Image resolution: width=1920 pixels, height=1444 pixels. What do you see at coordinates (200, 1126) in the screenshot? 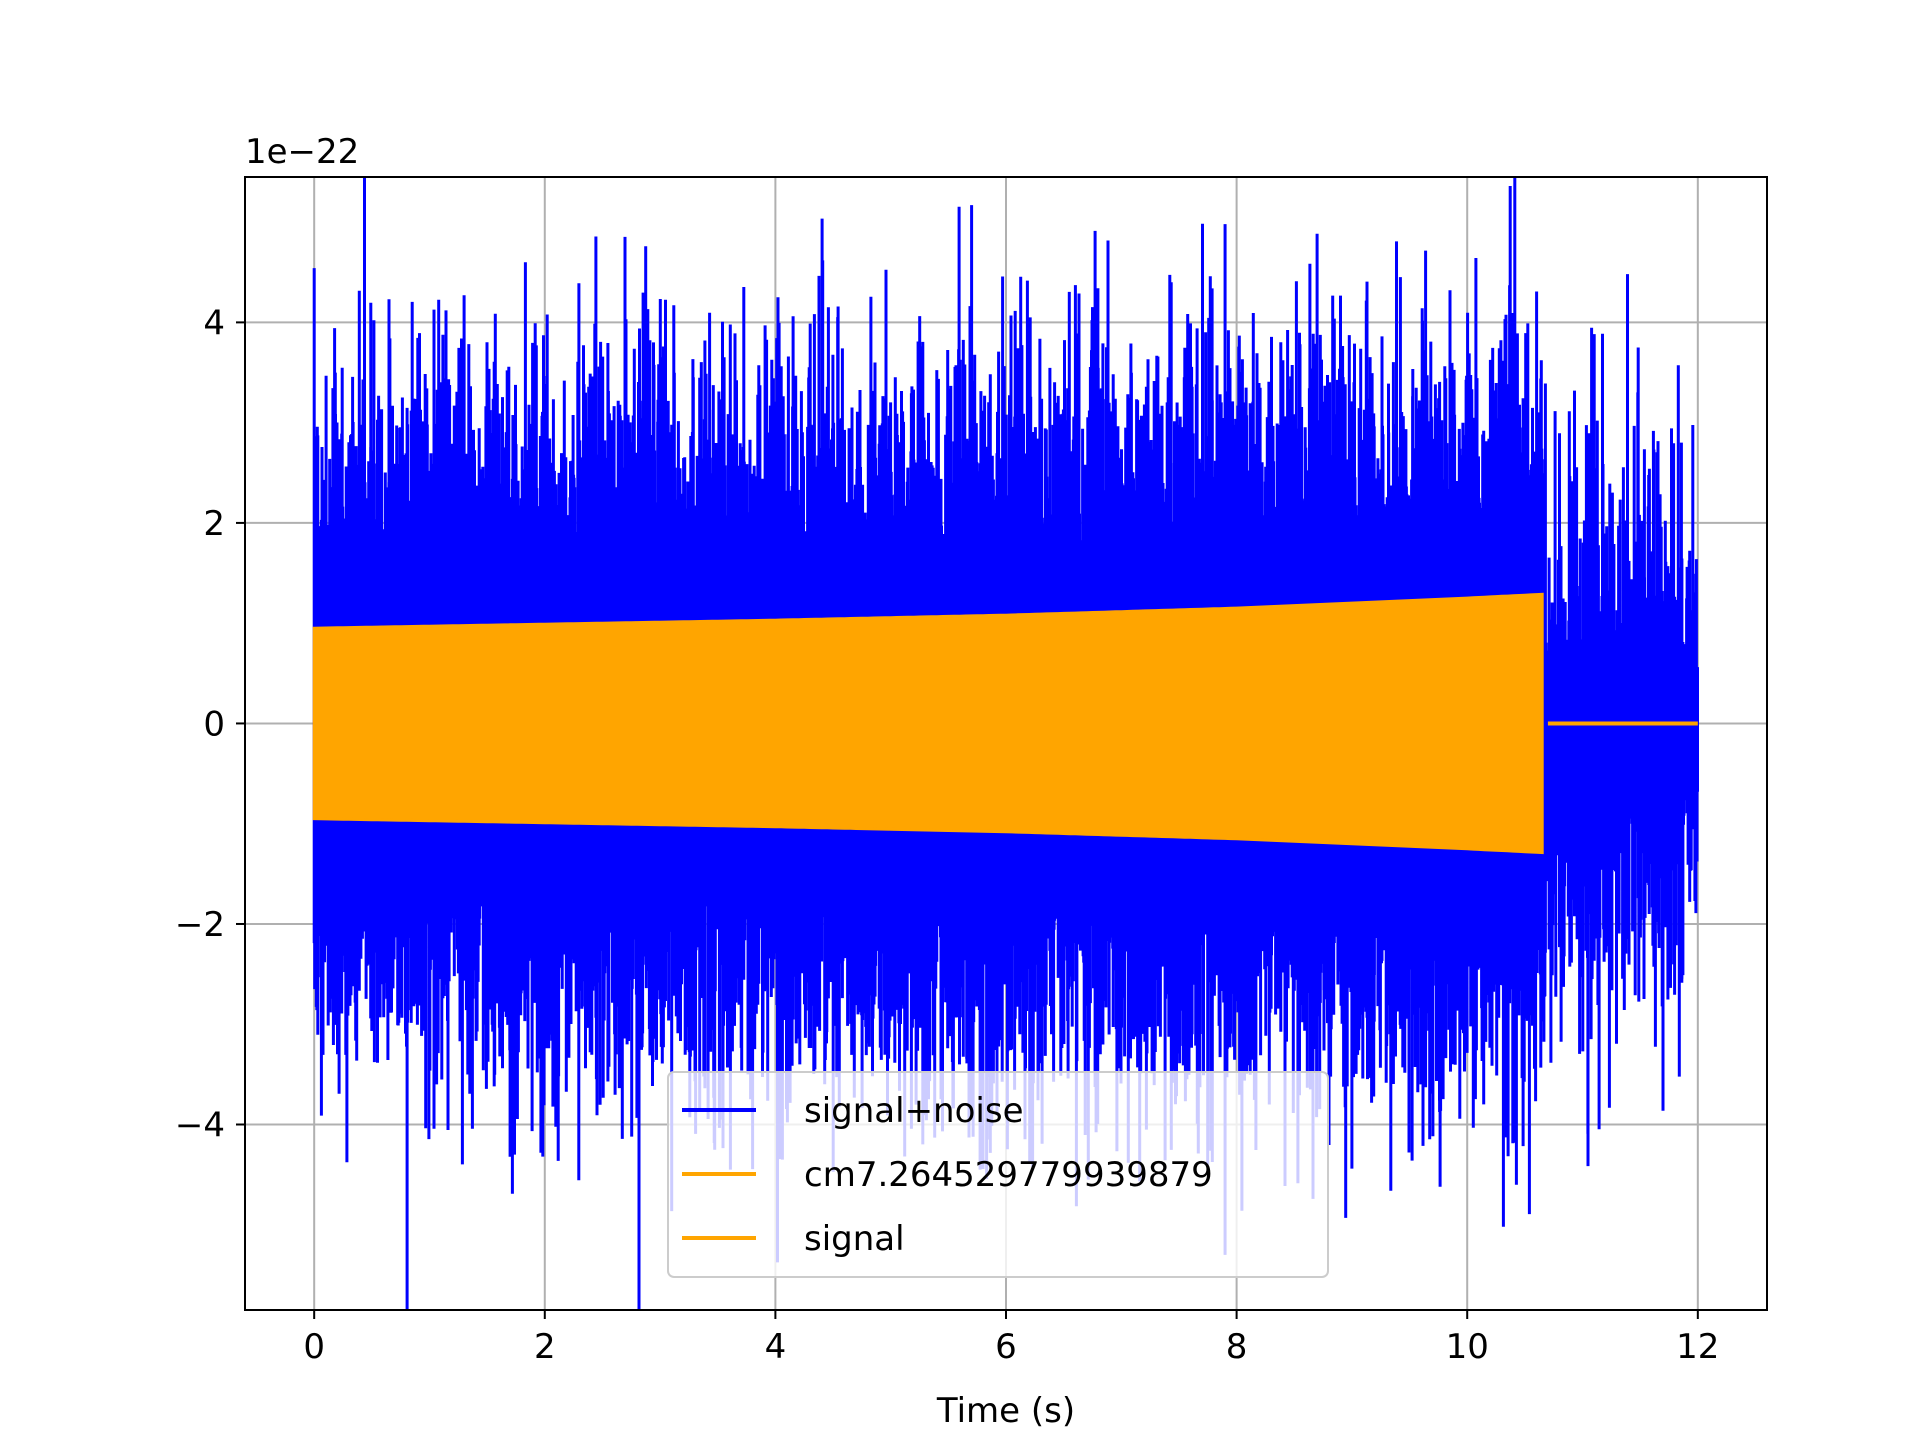
I see `y-tick-label: −4` at bounding box center [200, 1126].